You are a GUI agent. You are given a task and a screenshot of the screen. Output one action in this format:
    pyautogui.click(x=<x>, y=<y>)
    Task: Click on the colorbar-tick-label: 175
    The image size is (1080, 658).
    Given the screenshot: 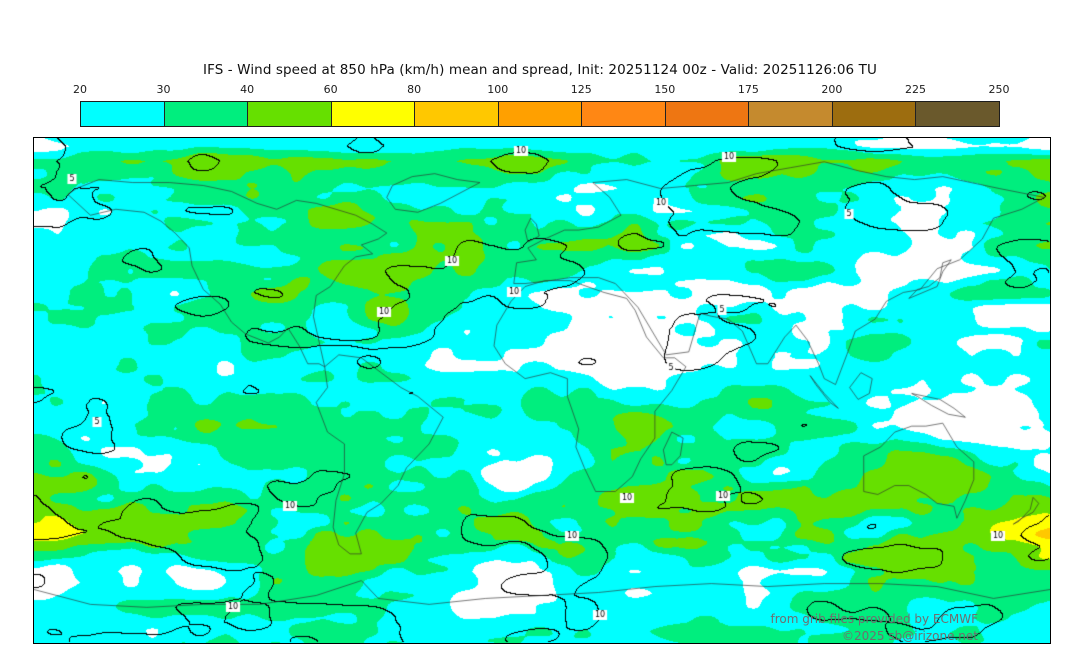 What is the action you would take?
    pyautogui.click(x=748, y=89)
    